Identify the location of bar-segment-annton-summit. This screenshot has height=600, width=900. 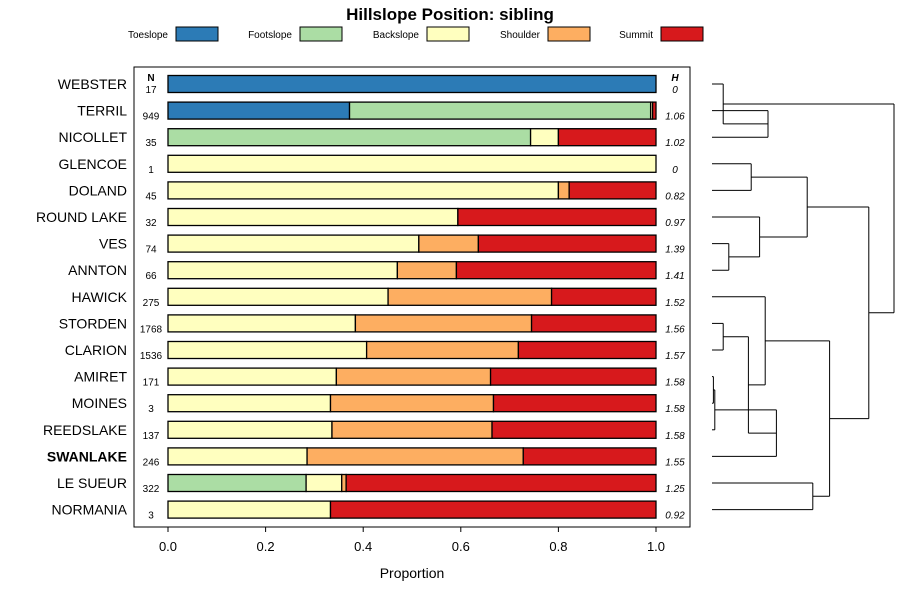
(556, 270).